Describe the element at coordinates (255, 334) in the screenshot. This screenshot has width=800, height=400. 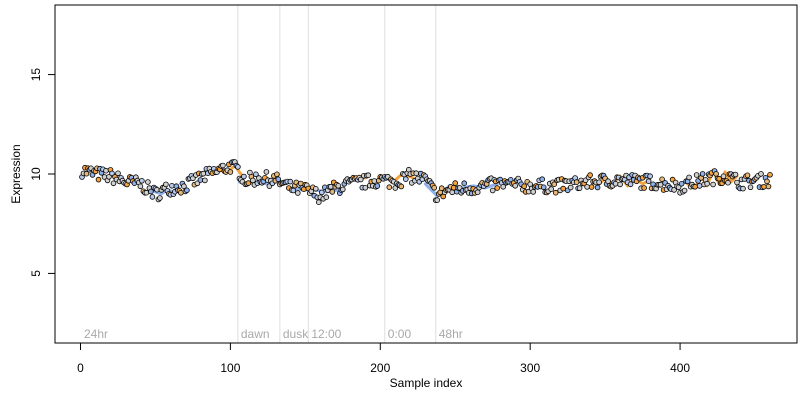
I see `vline-label-0: dawn` at that location.